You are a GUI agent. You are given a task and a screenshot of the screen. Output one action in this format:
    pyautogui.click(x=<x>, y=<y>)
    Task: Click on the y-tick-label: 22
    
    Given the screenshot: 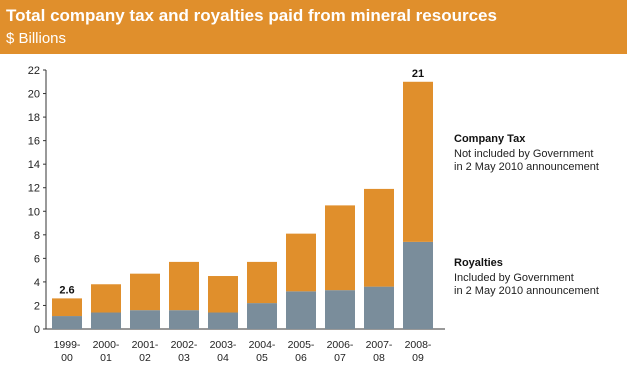 What is the action you would take?
    pyautogui.click(x=34, y=71)
    